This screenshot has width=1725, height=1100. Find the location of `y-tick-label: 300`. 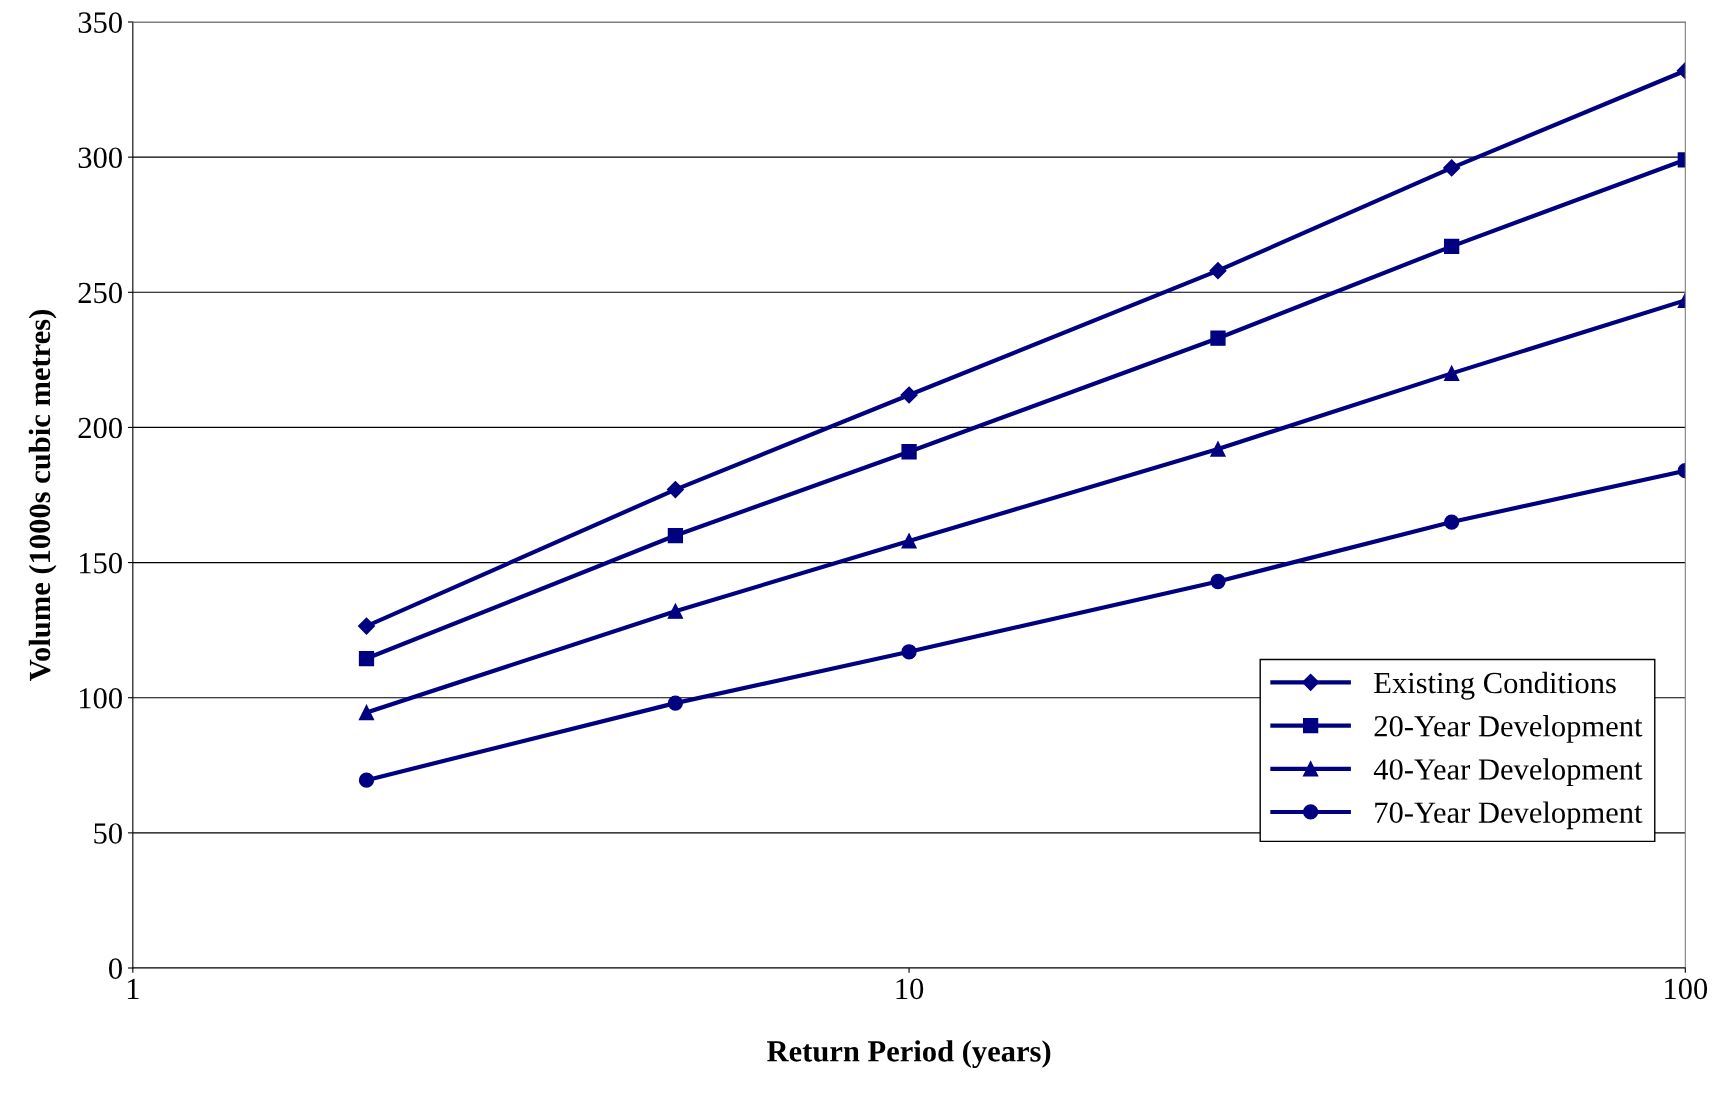

y-tick-label: 300 is located at coordinates (100, 158).